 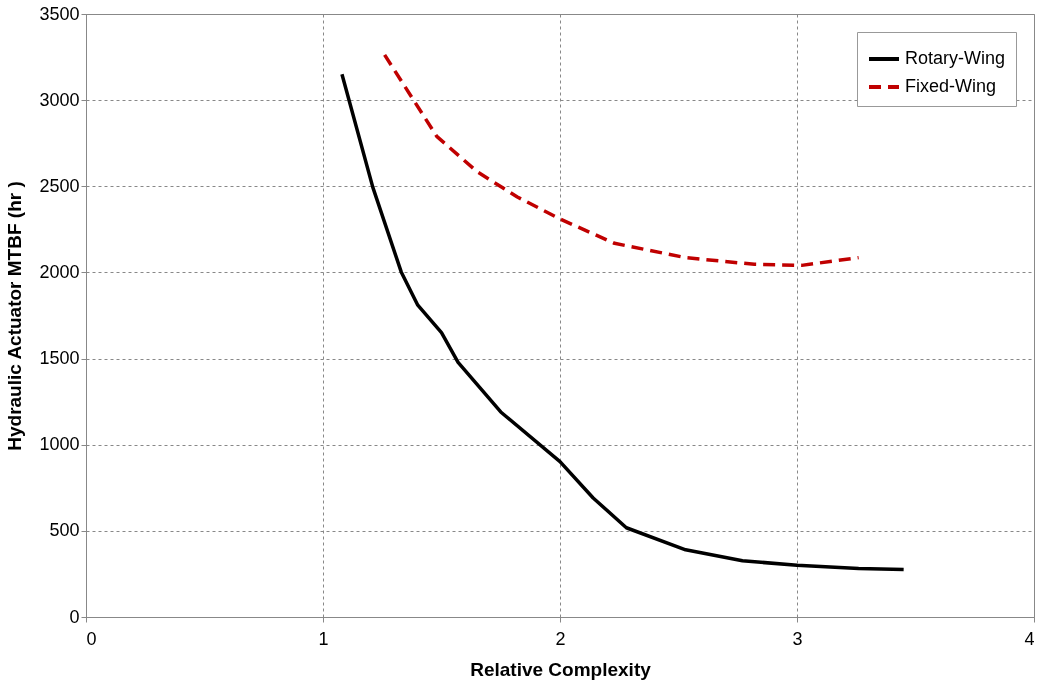 What do you see at coordinates (951, 86) in the screenshot?
I see `legend-label: Fixed-Wing` at bounding box center [951, 86].